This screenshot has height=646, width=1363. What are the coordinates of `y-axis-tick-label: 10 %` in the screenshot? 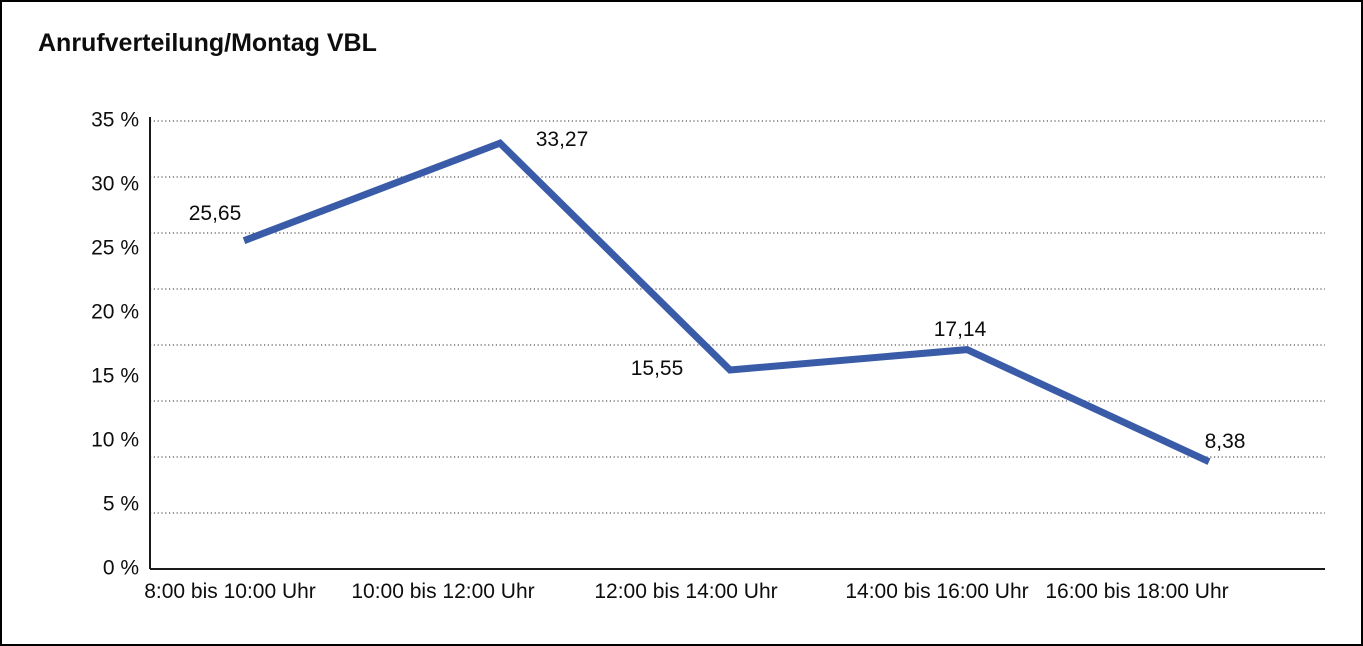 It's located at (115, 440).